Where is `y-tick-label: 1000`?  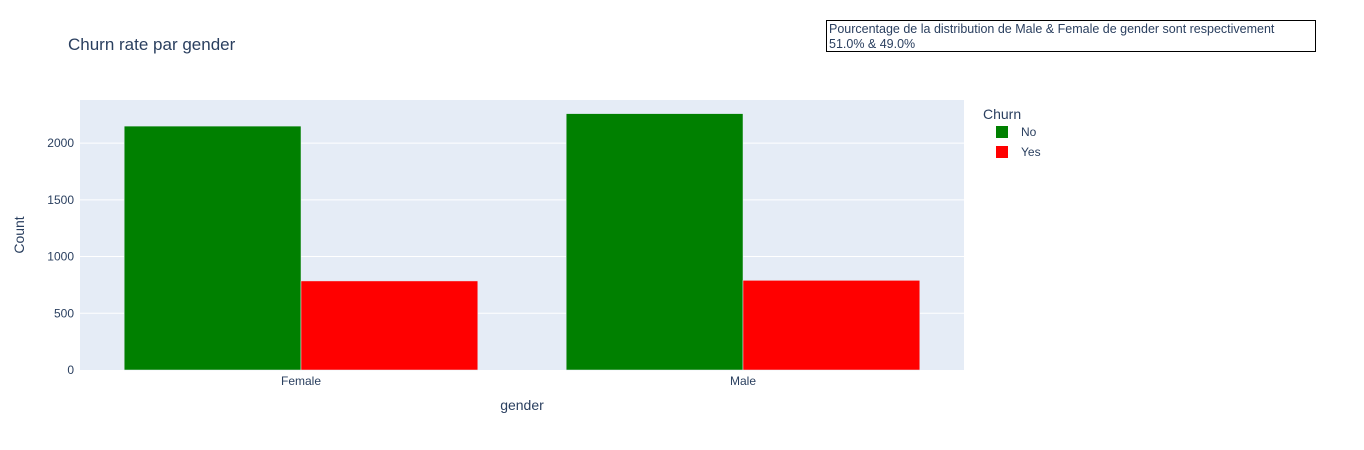 y-tick-label: 1000 is located at coordinates (60, 257).